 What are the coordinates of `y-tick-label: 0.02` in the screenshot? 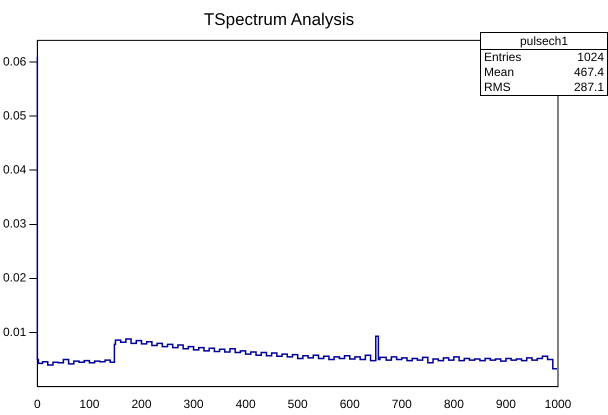 It's located at (14, 277).